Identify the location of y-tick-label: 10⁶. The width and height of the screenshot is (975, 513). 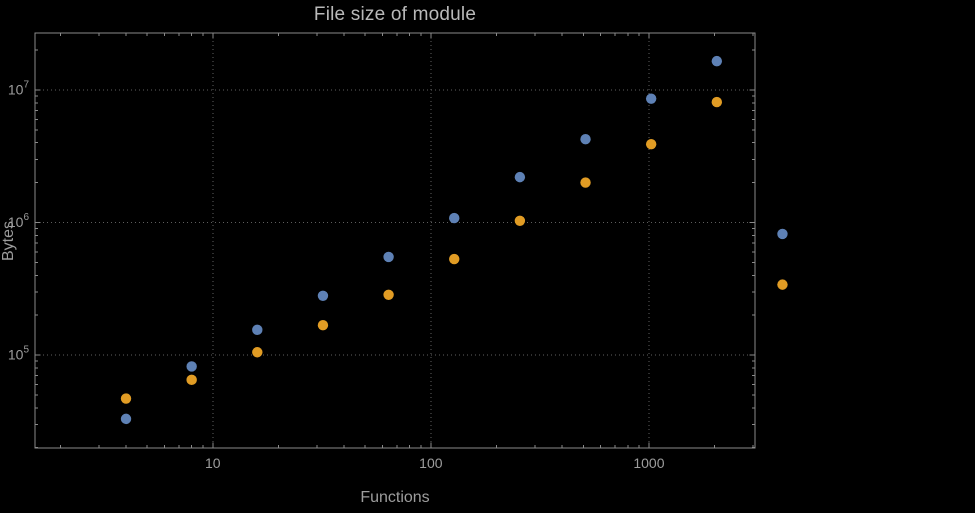
(19, 221).